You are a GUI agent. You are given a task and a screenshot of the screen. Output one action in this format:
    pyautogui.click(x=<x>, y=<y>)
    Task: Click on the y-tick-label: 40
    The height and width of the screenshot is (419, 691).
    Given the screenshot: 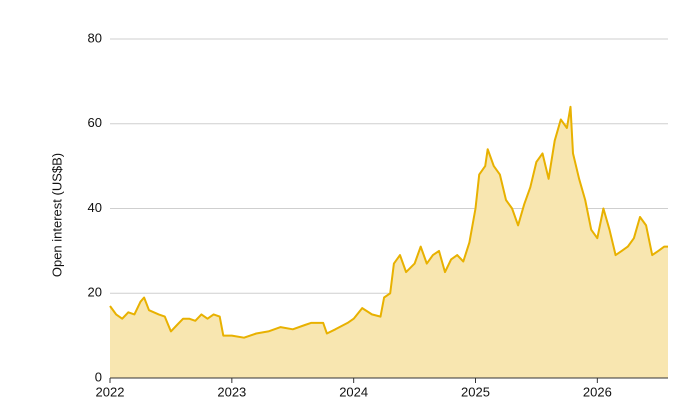 What is the action you would take?
    pyautogui.click(x=95, y=207)
    